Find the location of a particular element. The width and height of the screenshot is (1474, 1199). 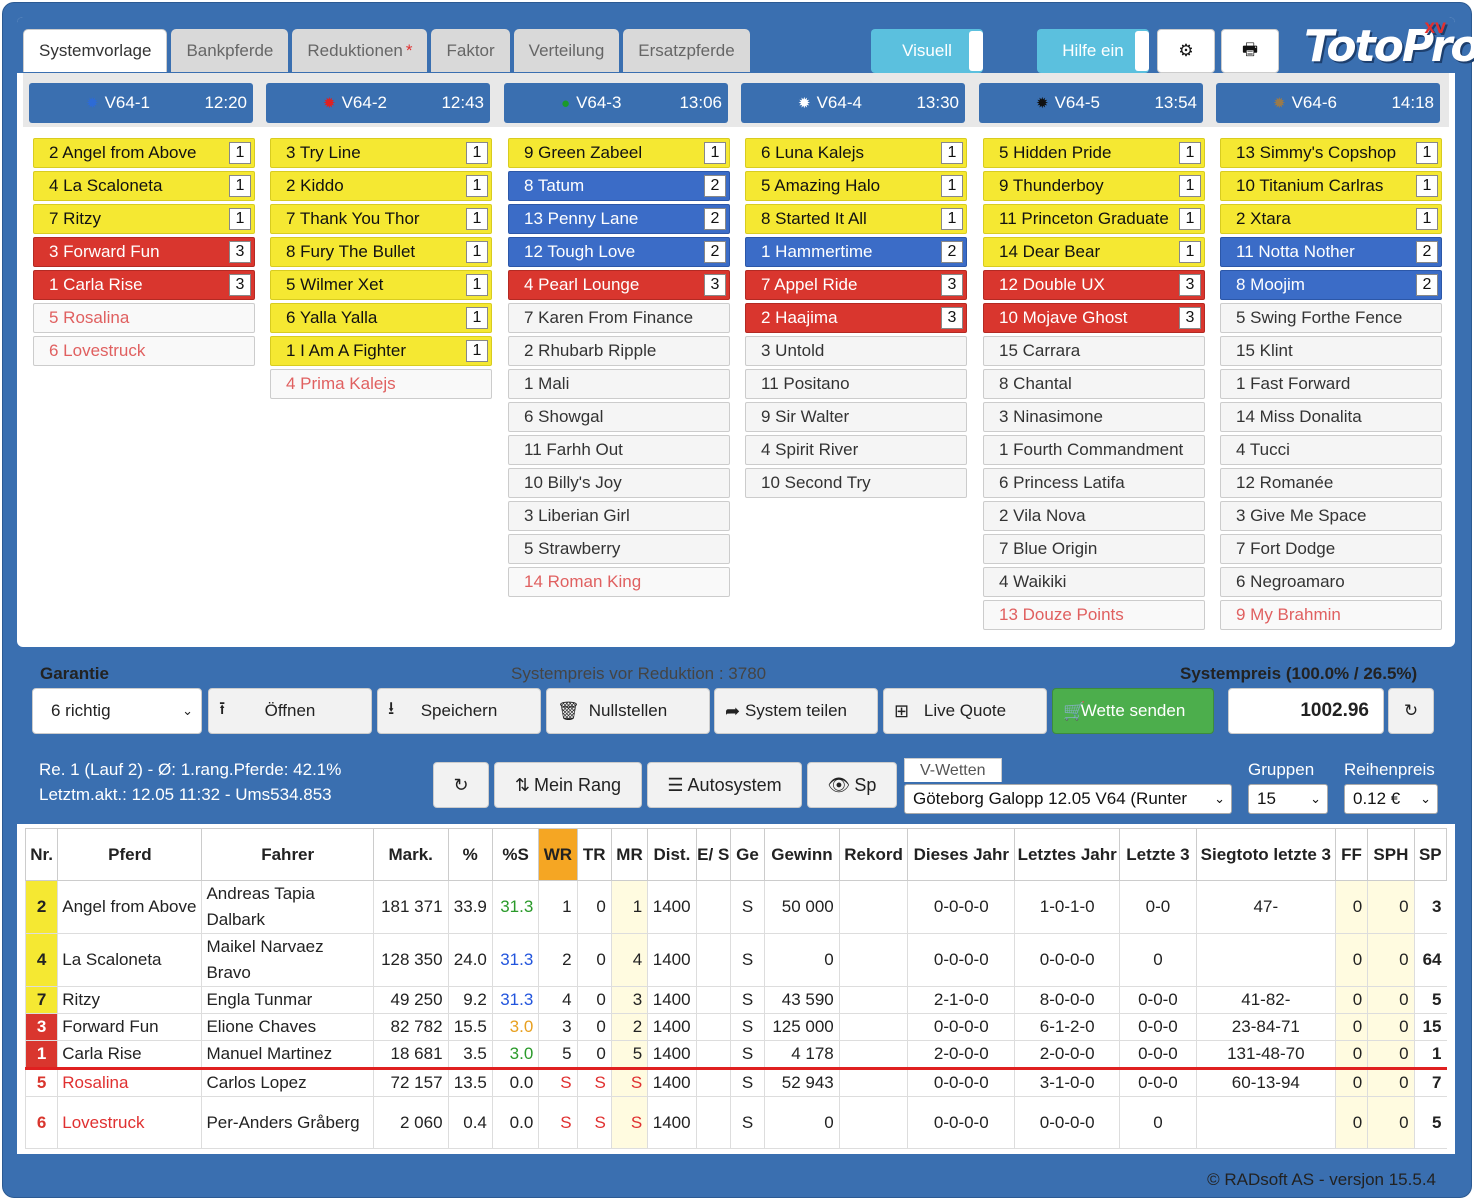

column-header: Ge is located at coordinates (747, 854).